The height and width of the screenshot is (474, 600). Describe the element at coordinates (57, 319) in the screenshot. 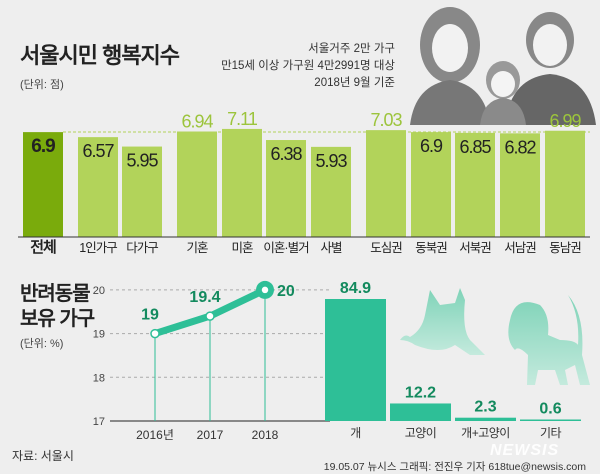

I see `pet-title-line: 보유 가구` at that location.